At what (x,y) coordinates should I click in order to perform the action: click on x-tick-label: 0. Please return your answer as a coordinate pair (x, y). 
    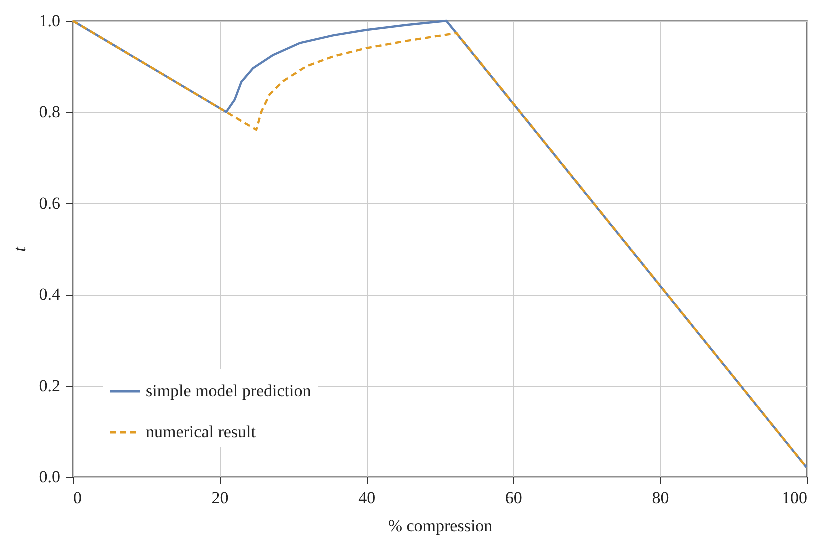
    Looking at the image, I should click on (78, 498).